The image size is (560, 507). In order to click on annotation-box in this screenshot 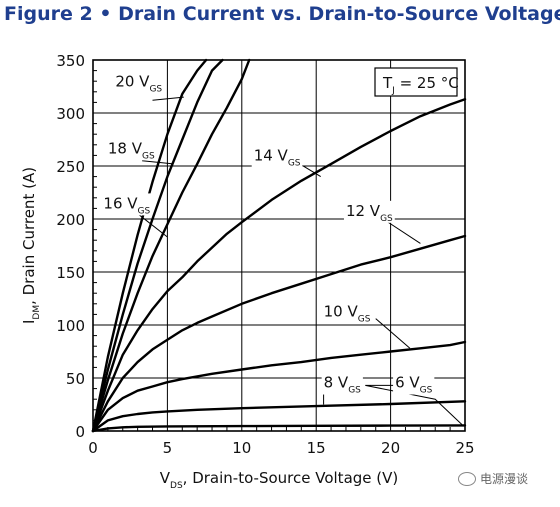, I will do `click(416, 82)`.